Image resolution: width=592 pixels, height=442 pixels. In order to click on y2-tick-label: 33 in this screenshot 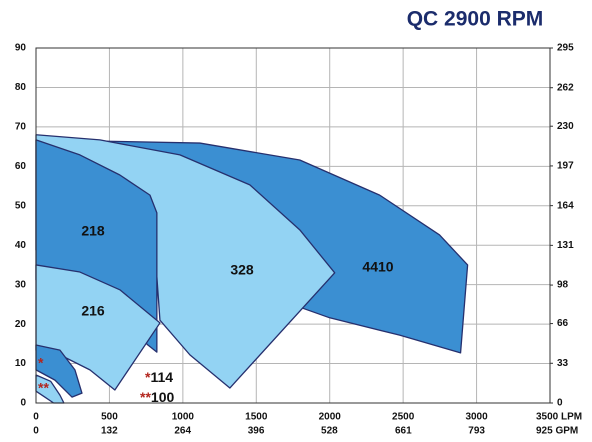, I will do `click(563, 363)`.